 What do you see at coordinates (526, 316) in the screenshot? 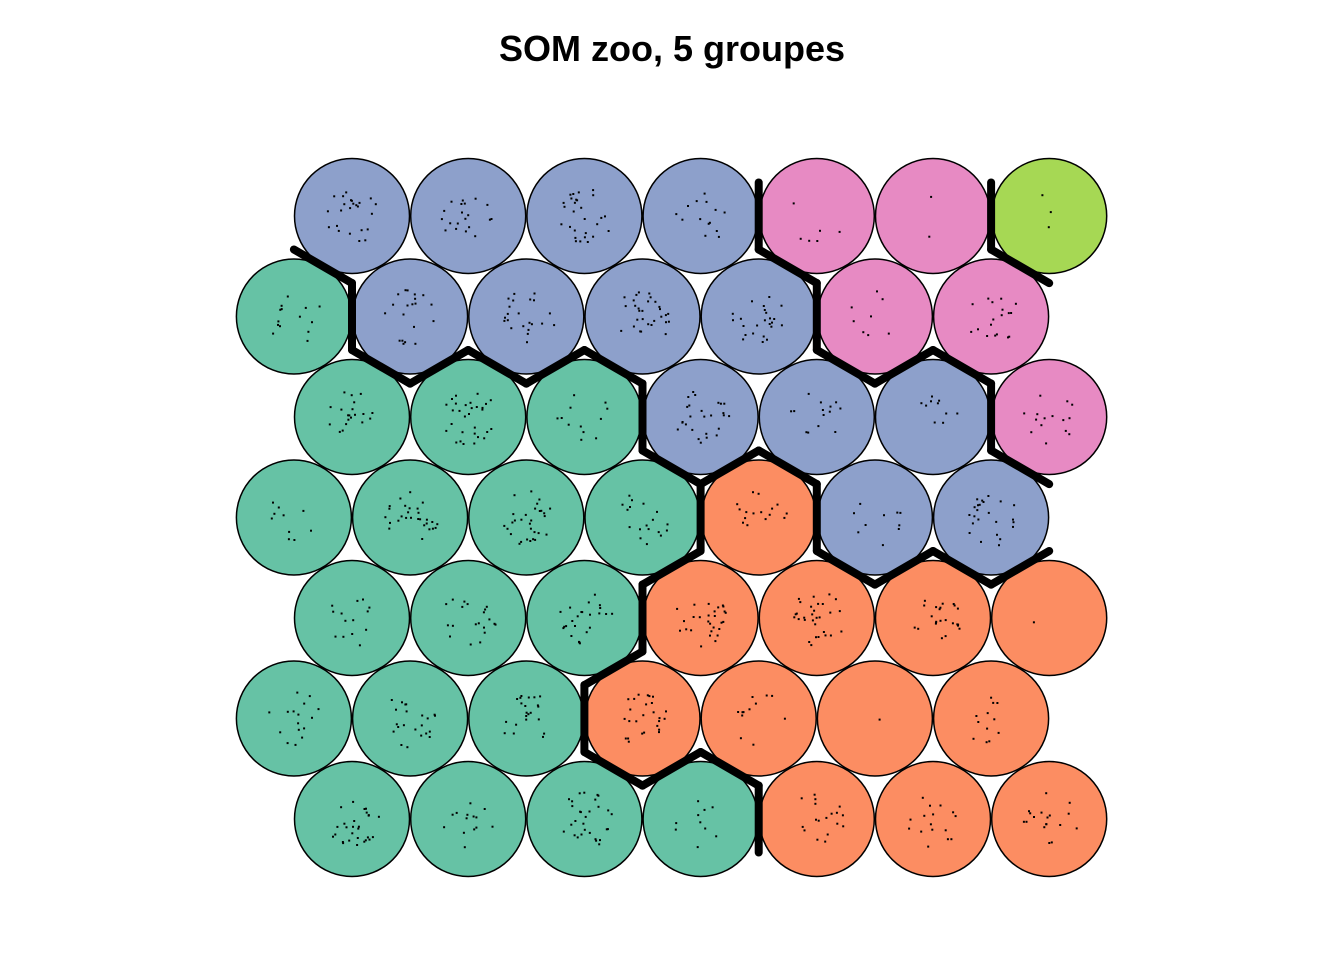
I see `som-node-r1-c2` at bounding box center [526, 316].